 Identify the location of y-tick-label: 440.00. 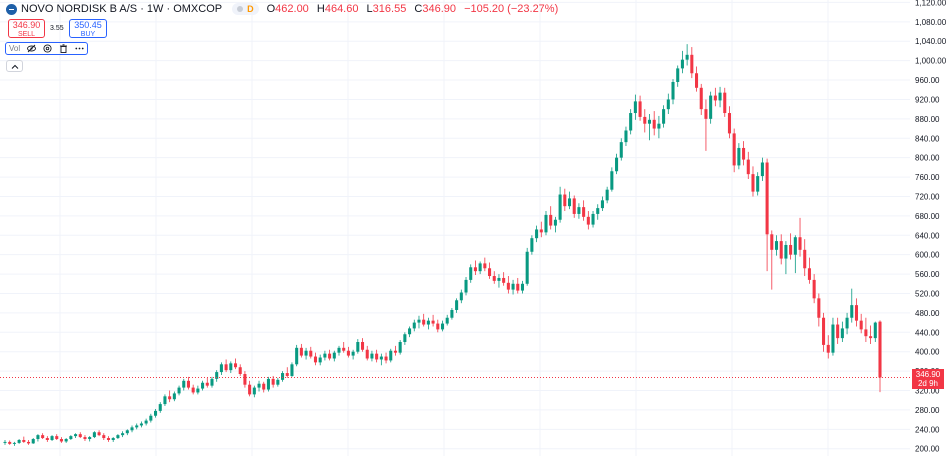
(927, 332).